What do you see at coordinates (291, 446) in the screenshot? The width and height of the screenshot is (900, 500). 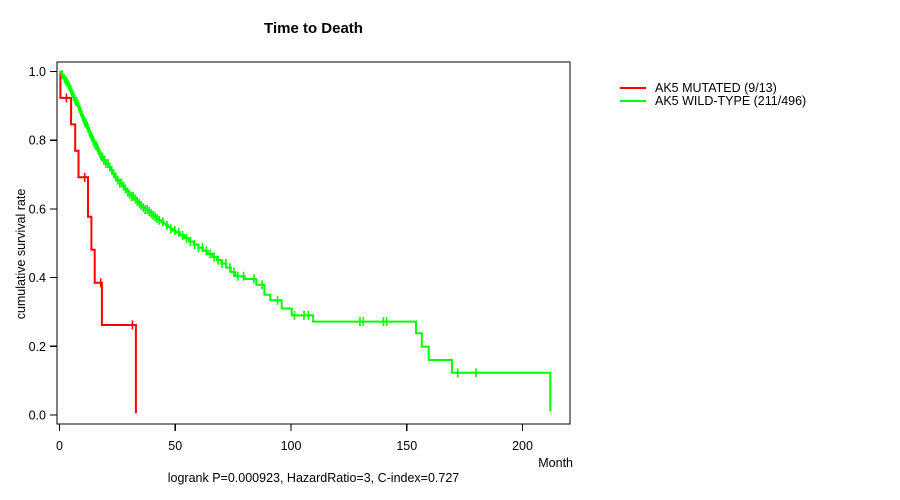 I see `x-tick-label: 100` at bounding box center [291, 446].